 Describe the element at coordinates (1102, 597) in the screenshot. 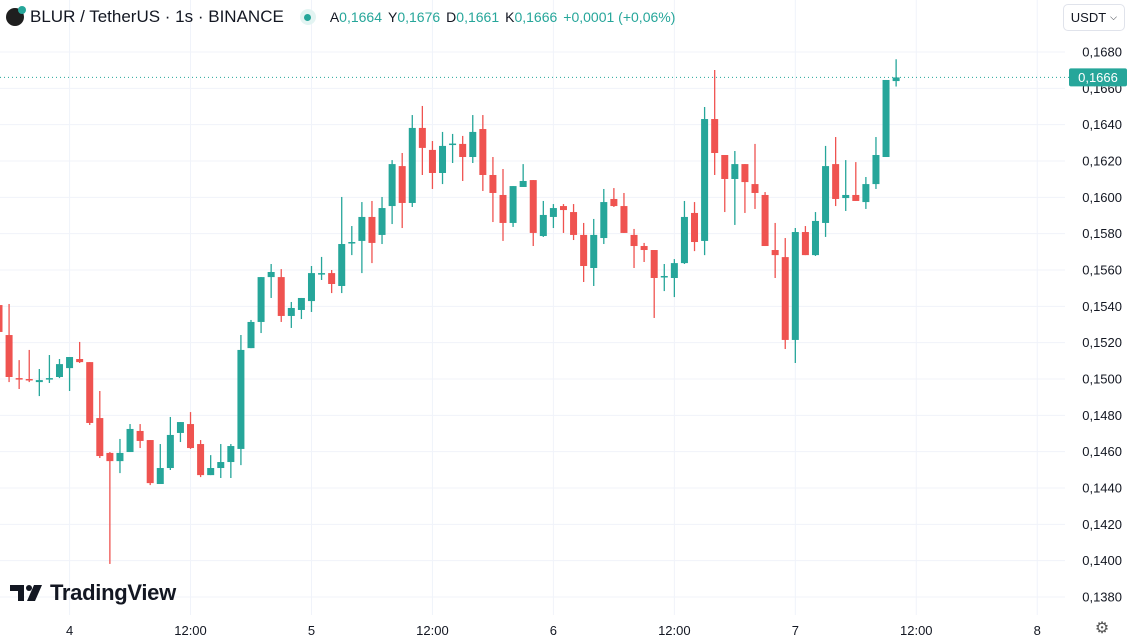

I see `price-tick-label: 0,1380` at that location.